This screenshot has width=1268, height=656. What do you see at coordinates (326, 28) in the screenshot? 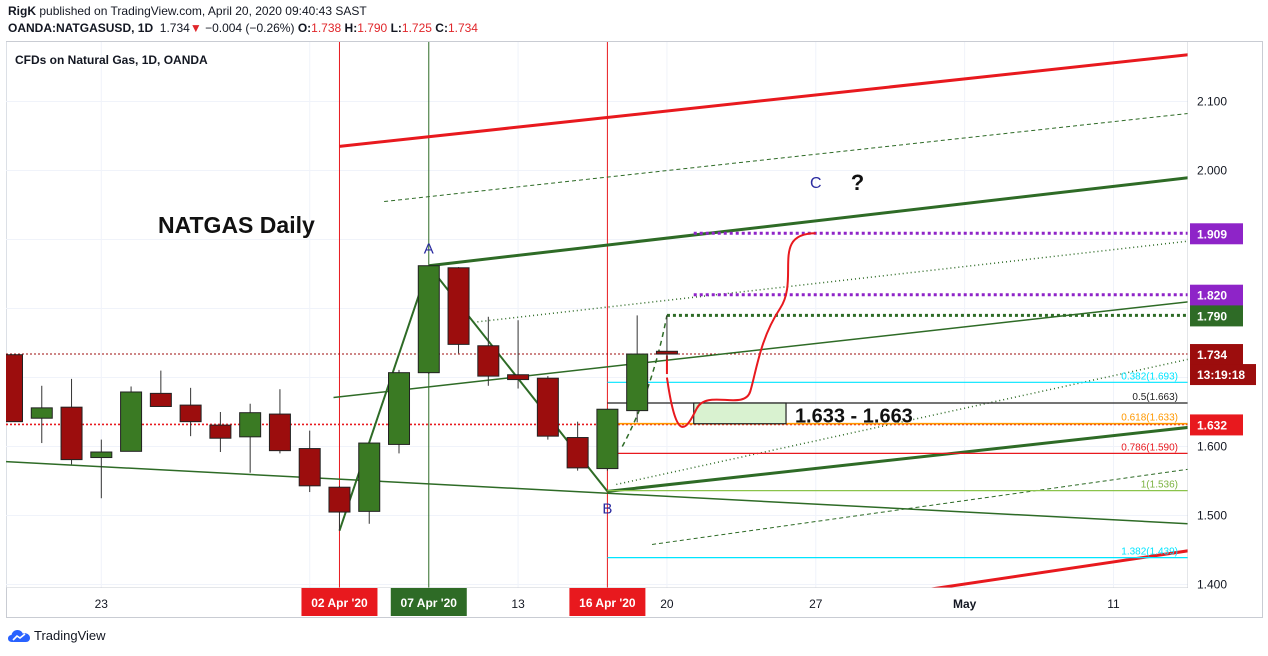
I see `open-value: 1.738` at bounding box center [326, 28].